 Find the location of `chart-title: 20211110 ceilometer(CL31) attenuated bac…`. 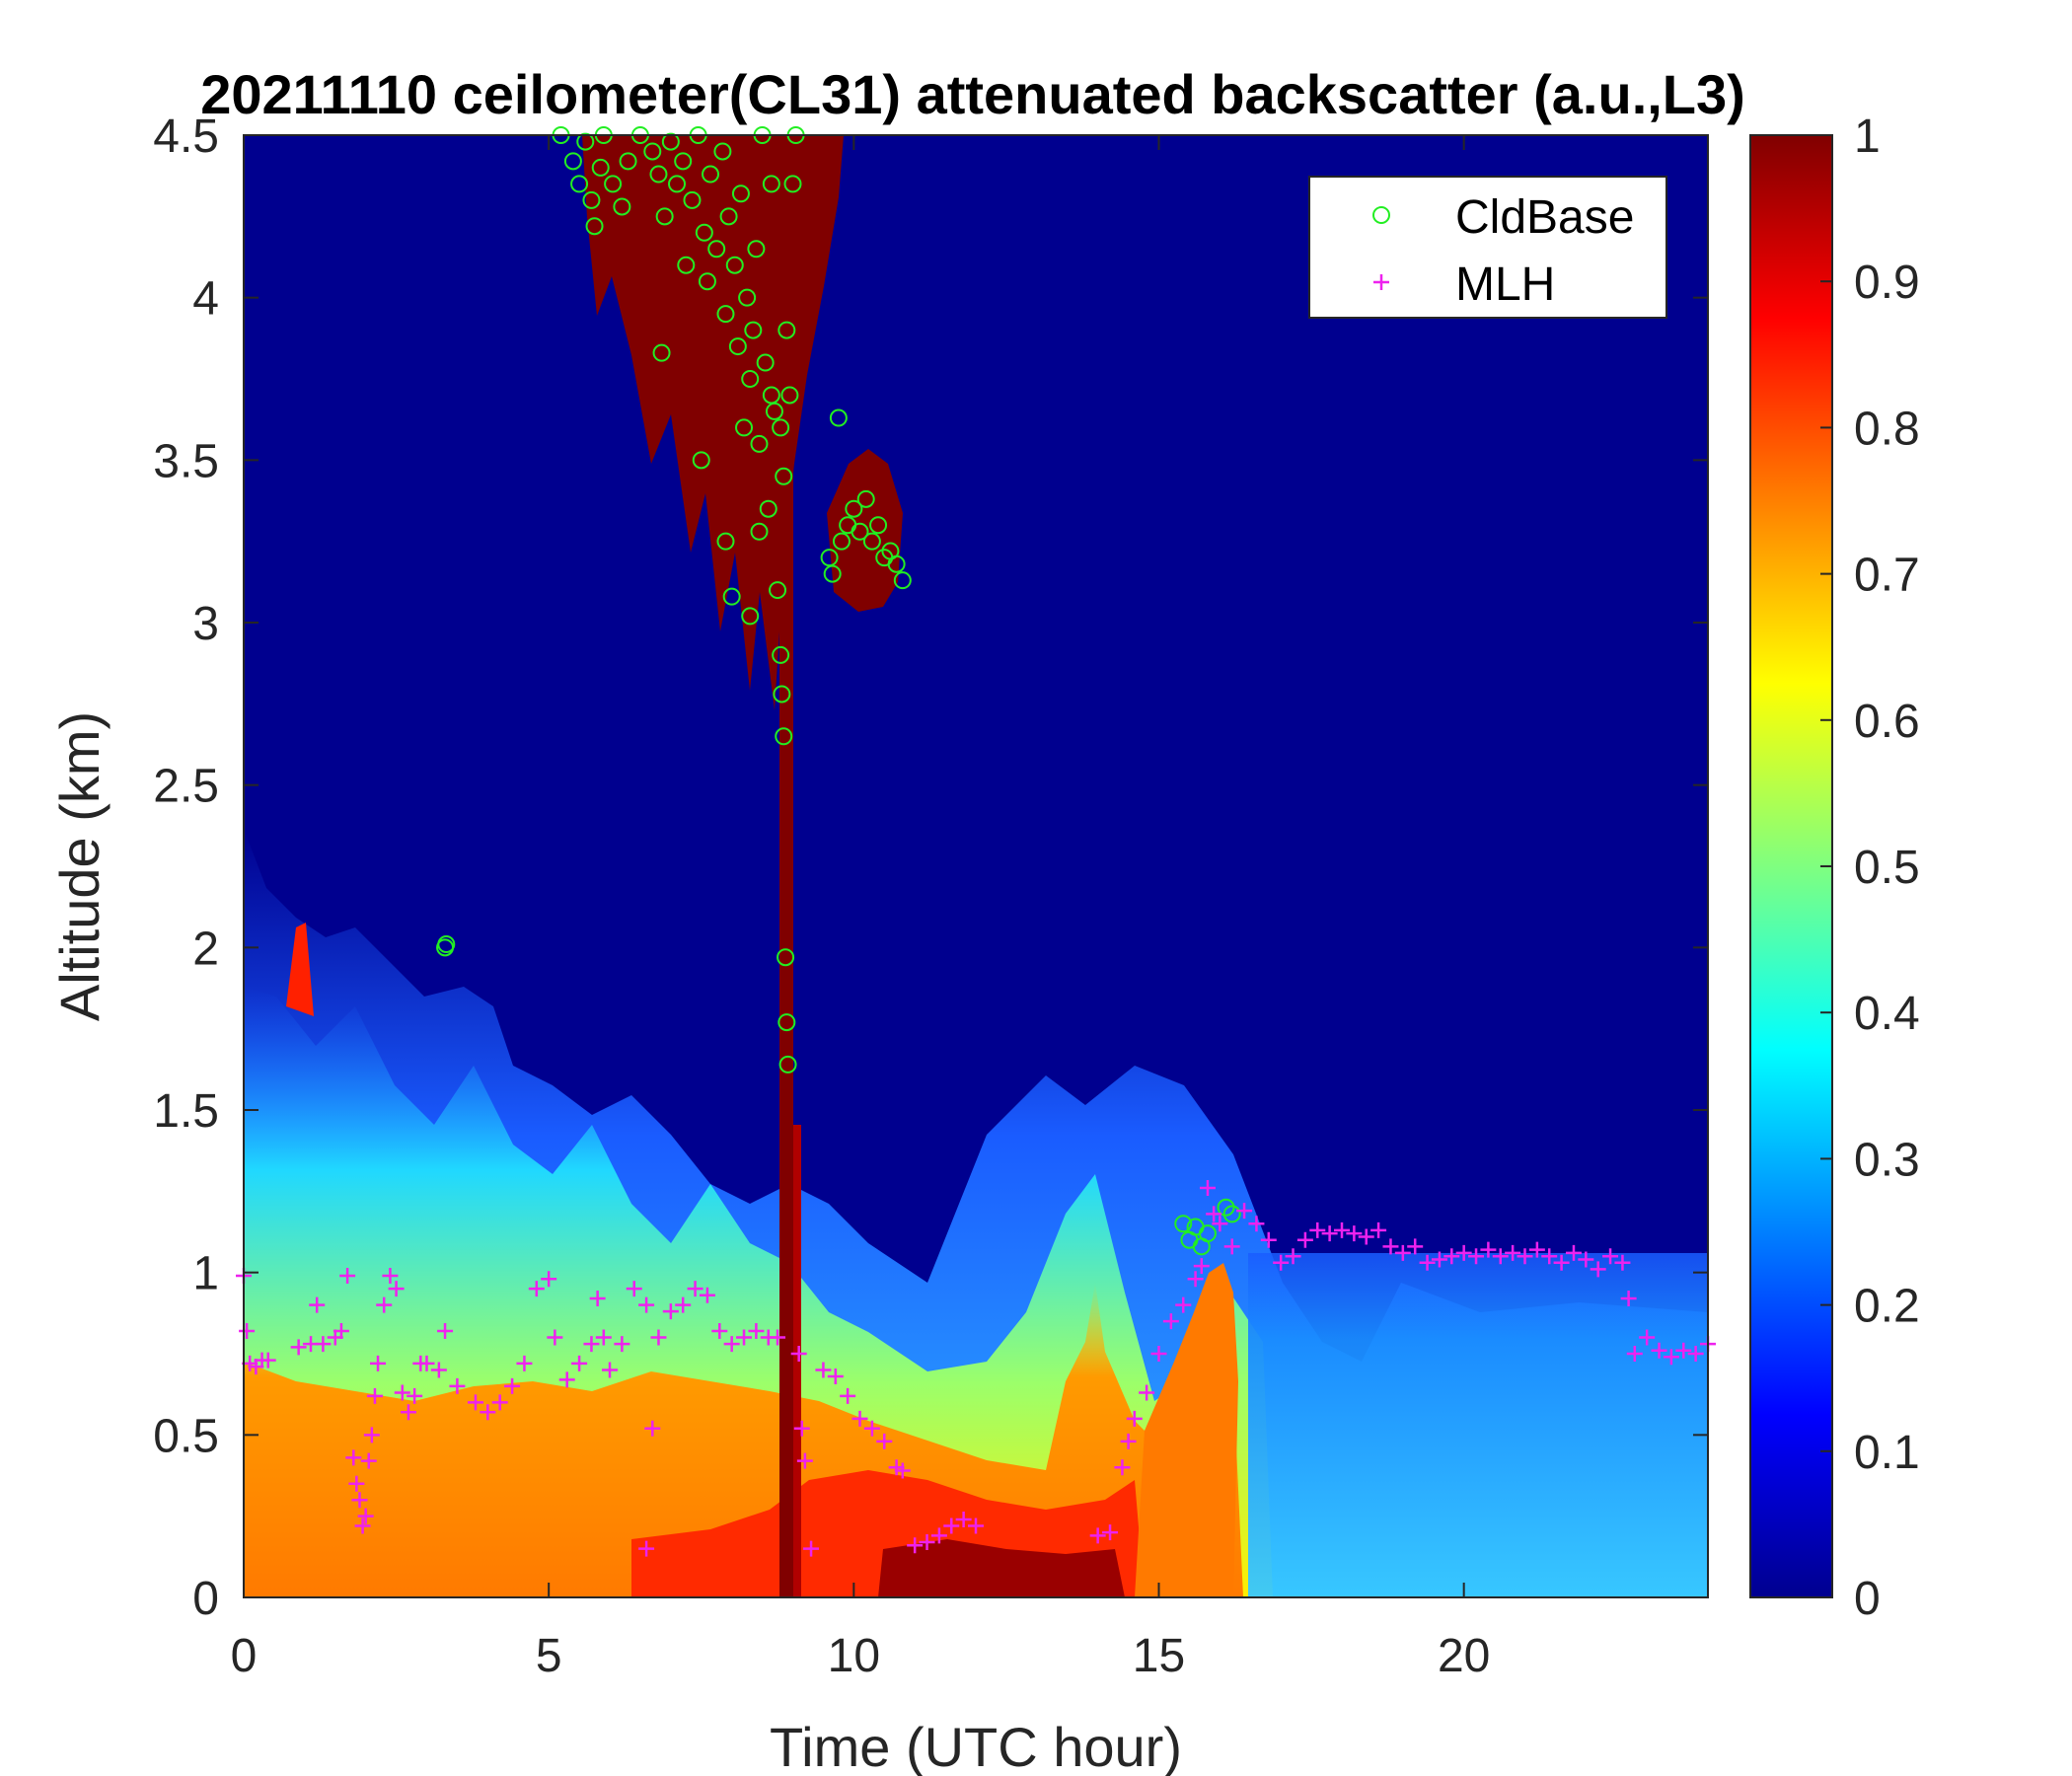

chart-title: 20211110 ceilometer(CL31) attenuated bac… is located at coordinates (973, 94).